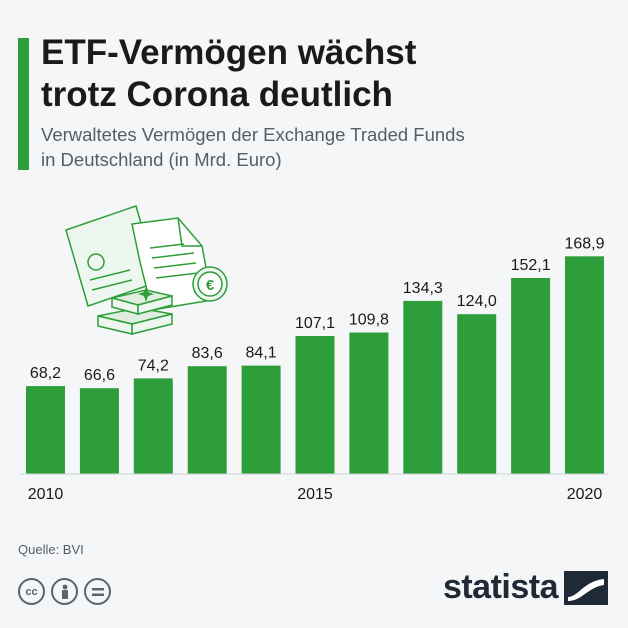 The width and height of the screenshot is (628, 628). I want to click on chart-title-line-2: trotz Corona deutlich, so click(217, 94).